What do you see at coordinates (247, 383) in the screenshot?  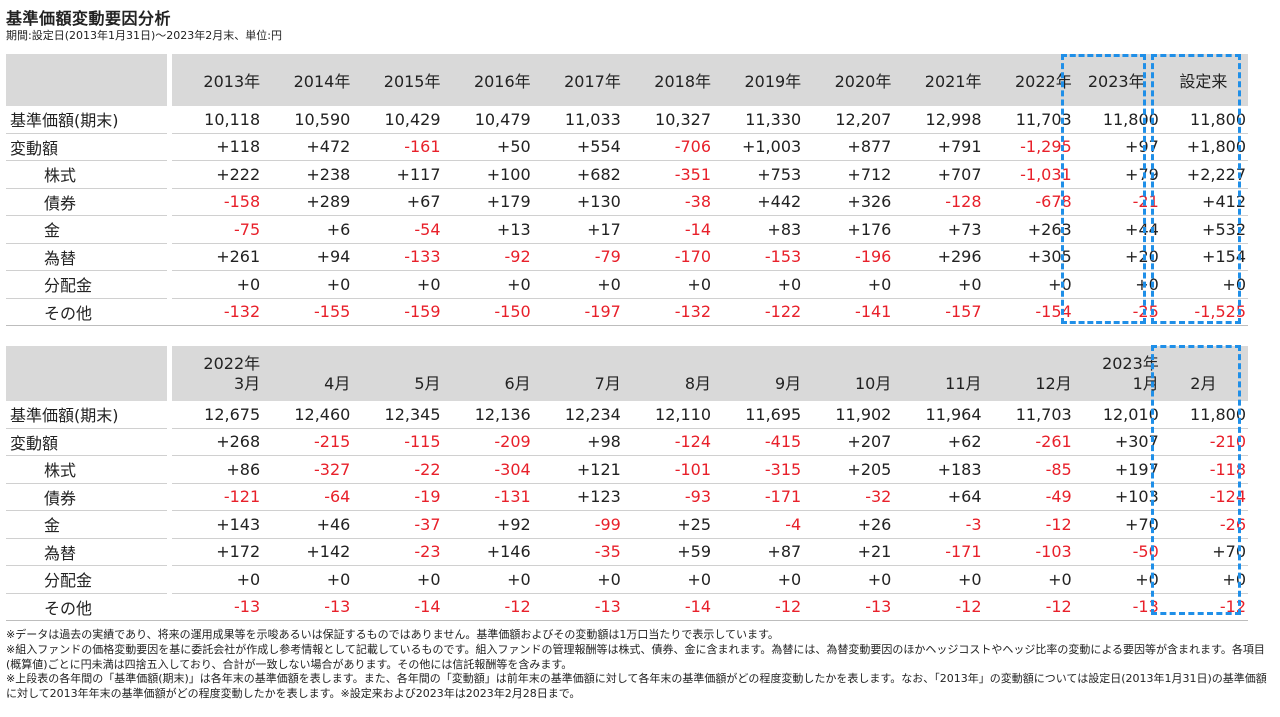 I see `column-header-month: 3月` at bounding box center [247, 383].